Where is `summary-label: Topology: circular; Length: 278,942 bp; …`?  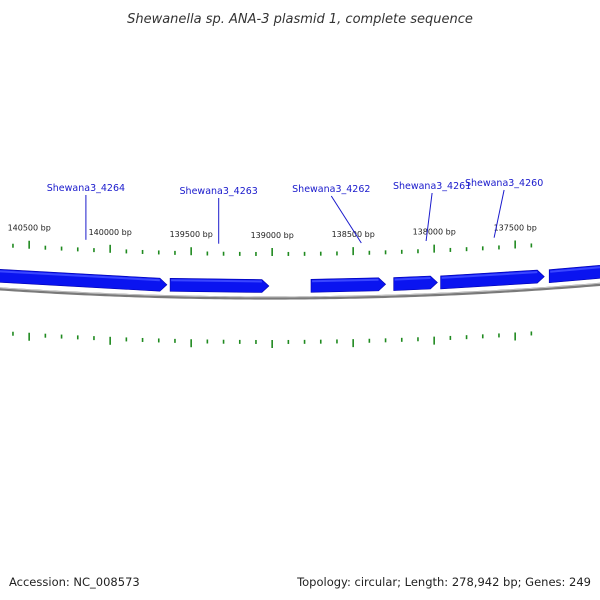 summary-label: Topology: circular; Length: 278,942 bp; … is located at coordinates (443, 582).